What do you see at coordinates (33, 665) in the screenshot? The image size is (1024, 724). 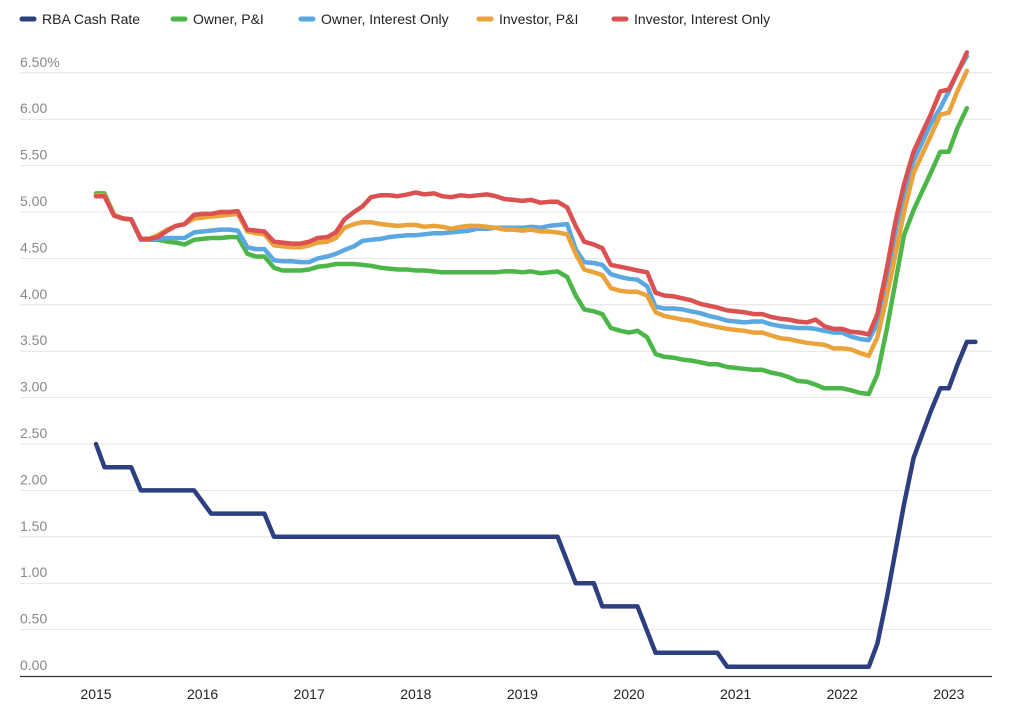 I see `y-tick-label: 0.00` at bounding box center [33, 665].